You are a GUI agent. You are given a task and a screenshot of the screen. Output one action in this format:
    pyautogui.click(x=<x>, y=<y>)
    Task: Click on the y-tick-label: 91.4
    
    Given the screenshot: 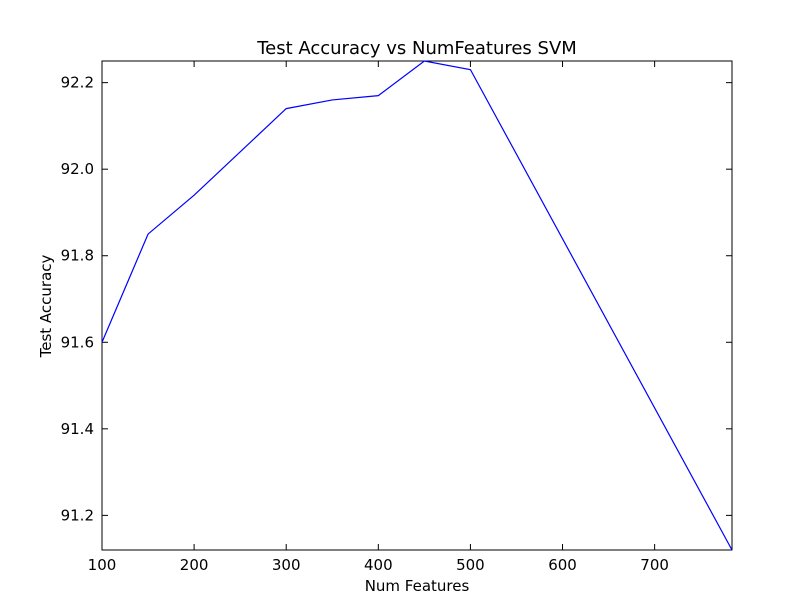 What is the action you would take?
    pyautogui.click(x=77, y=429)
    